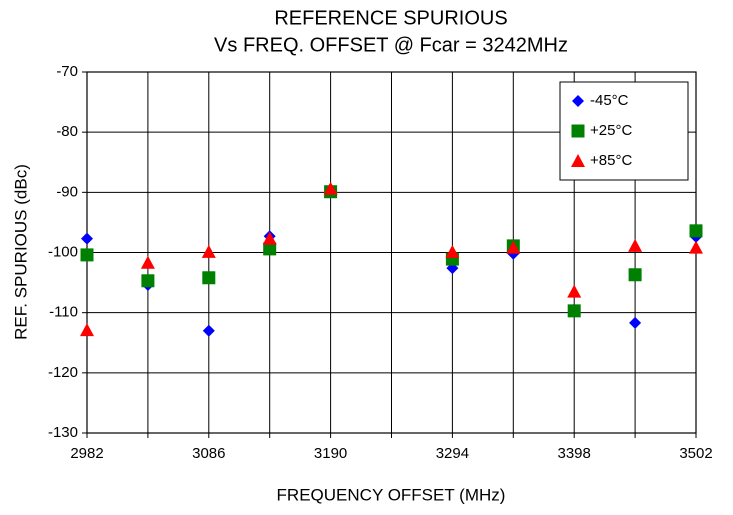 This screenshot has width=733, height=515. Describe the element at coordinates (86, 453) in the screenshot. I see `x-tick-label: 2982` at that location.